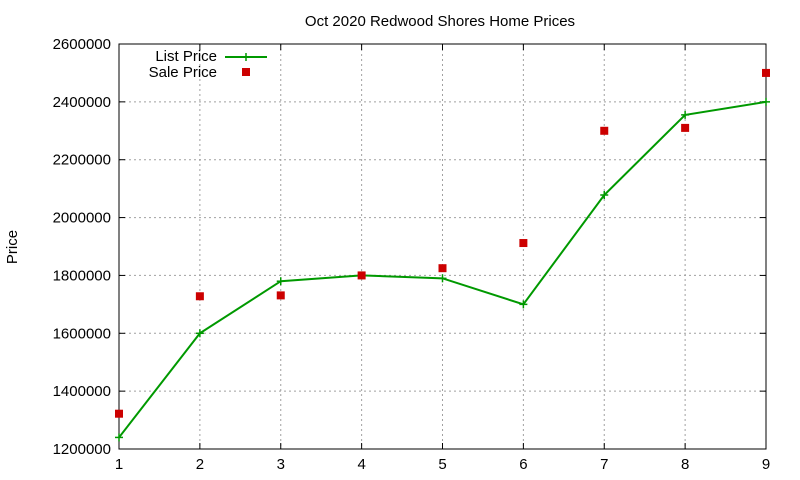 The image size is (800, 480). I want to click on legend-label-list-price: List Price, so click(186, 56).